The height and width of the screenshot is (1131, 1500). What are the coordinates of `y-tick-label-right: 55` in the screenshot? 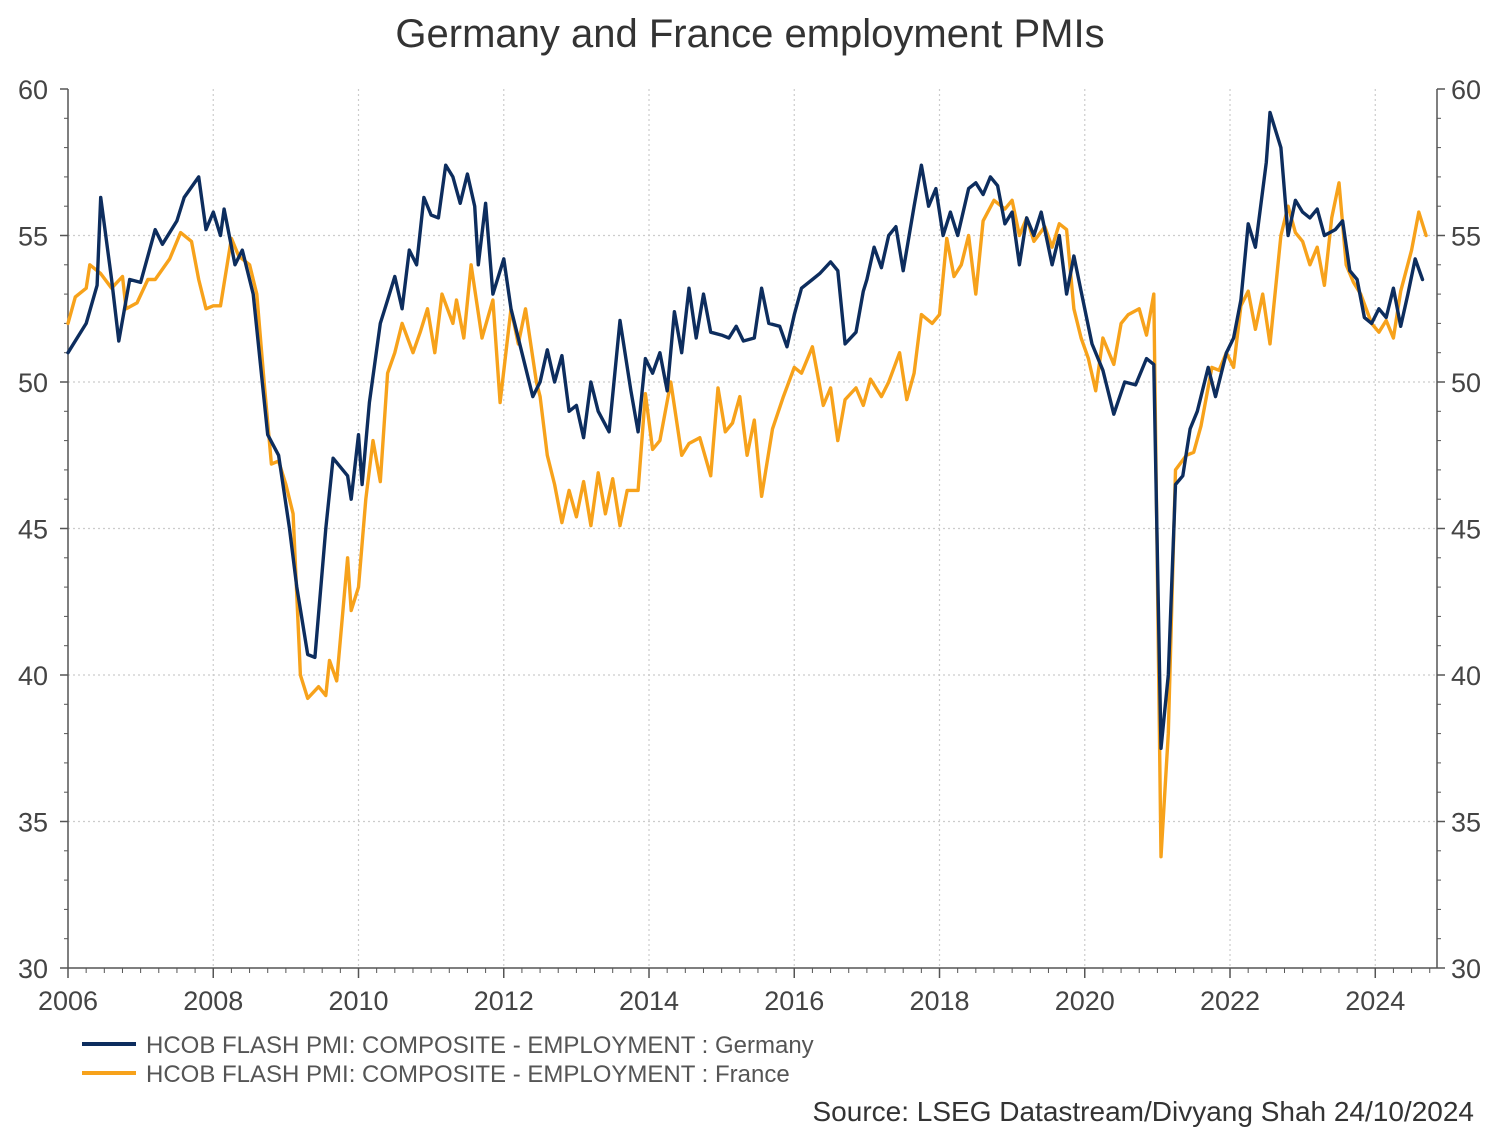 It's located at (1466, 237).